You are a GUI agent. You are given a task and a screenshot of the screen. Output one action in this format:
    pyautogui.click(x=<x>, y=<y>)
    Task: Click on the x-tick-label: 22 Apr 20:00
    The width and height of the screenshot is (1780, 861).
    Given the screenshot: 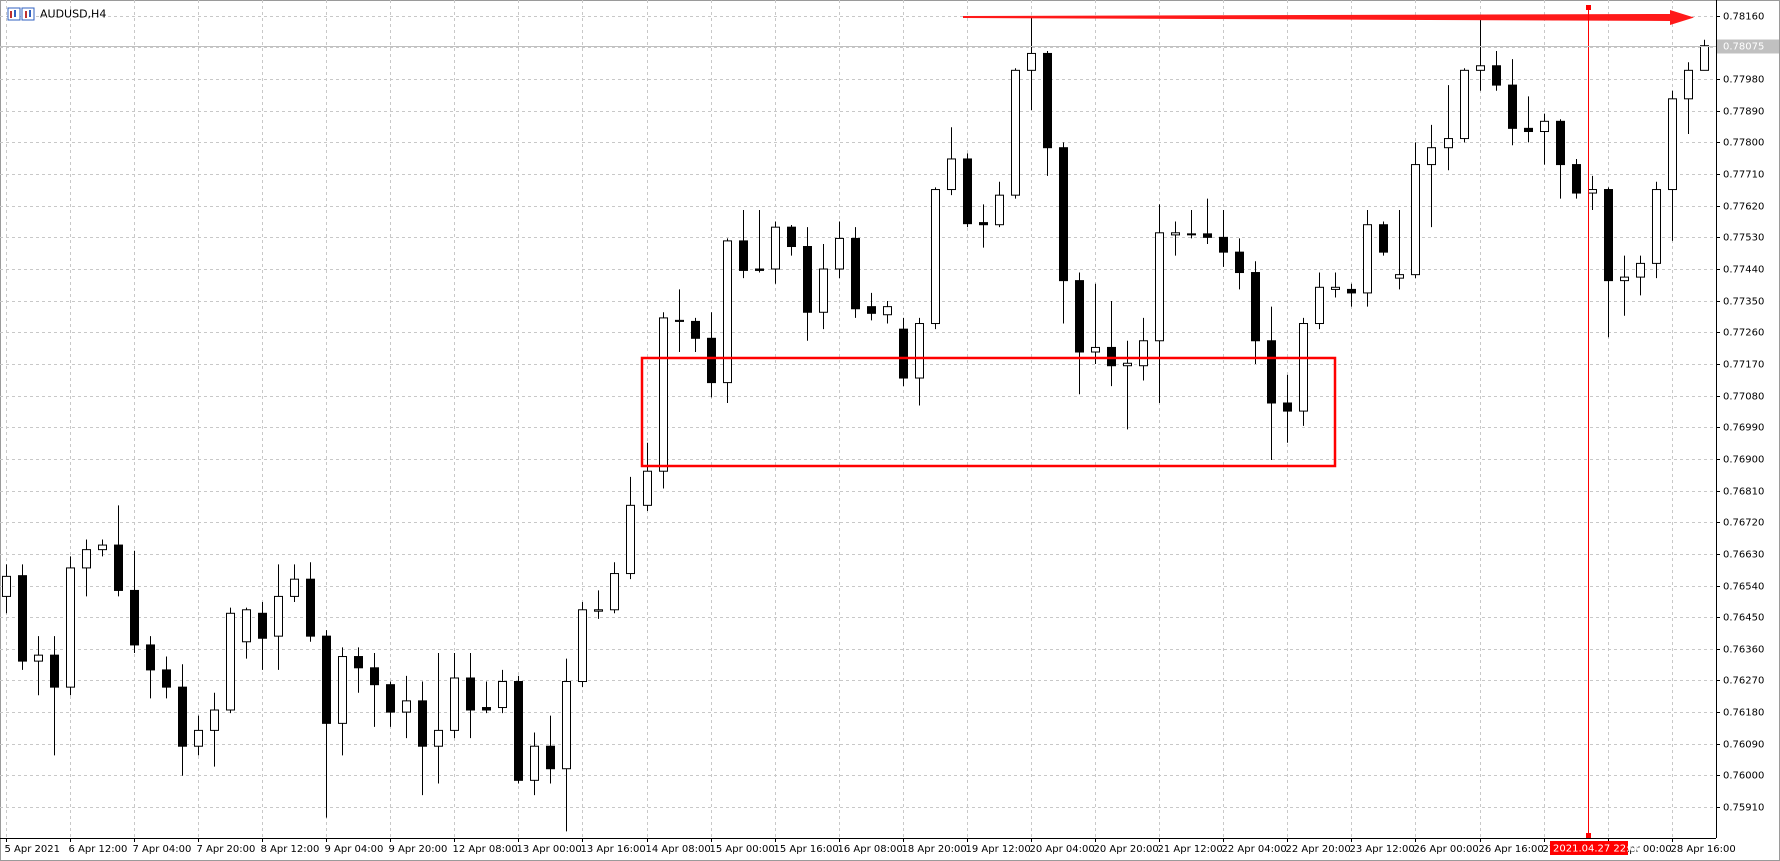 What is the action you would take?
    pyautogui.click(x=1318, y=849)
    